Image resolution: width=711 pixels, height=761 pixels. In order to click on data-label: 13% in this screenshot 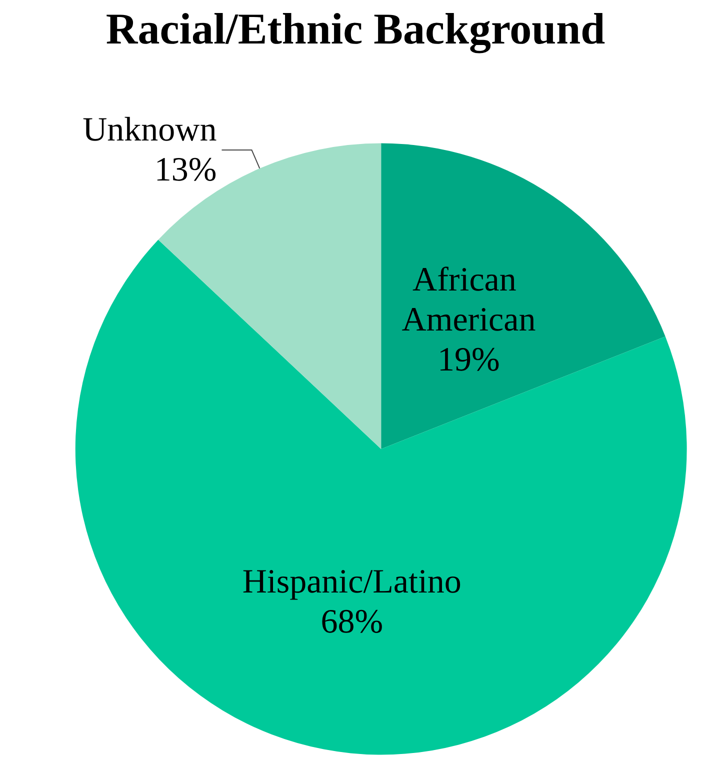, I will do `click(185, 170)`.